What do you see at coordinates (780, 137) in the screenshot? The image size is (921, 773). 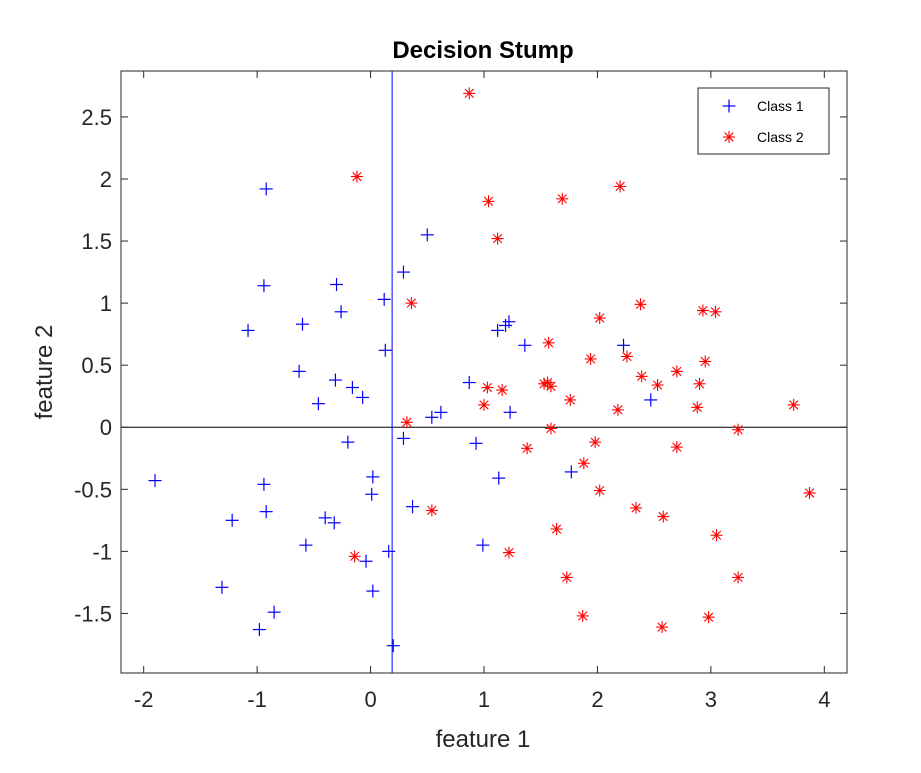 I see `legend-label-class-2: Class 2` at bounding box center [780, 137].